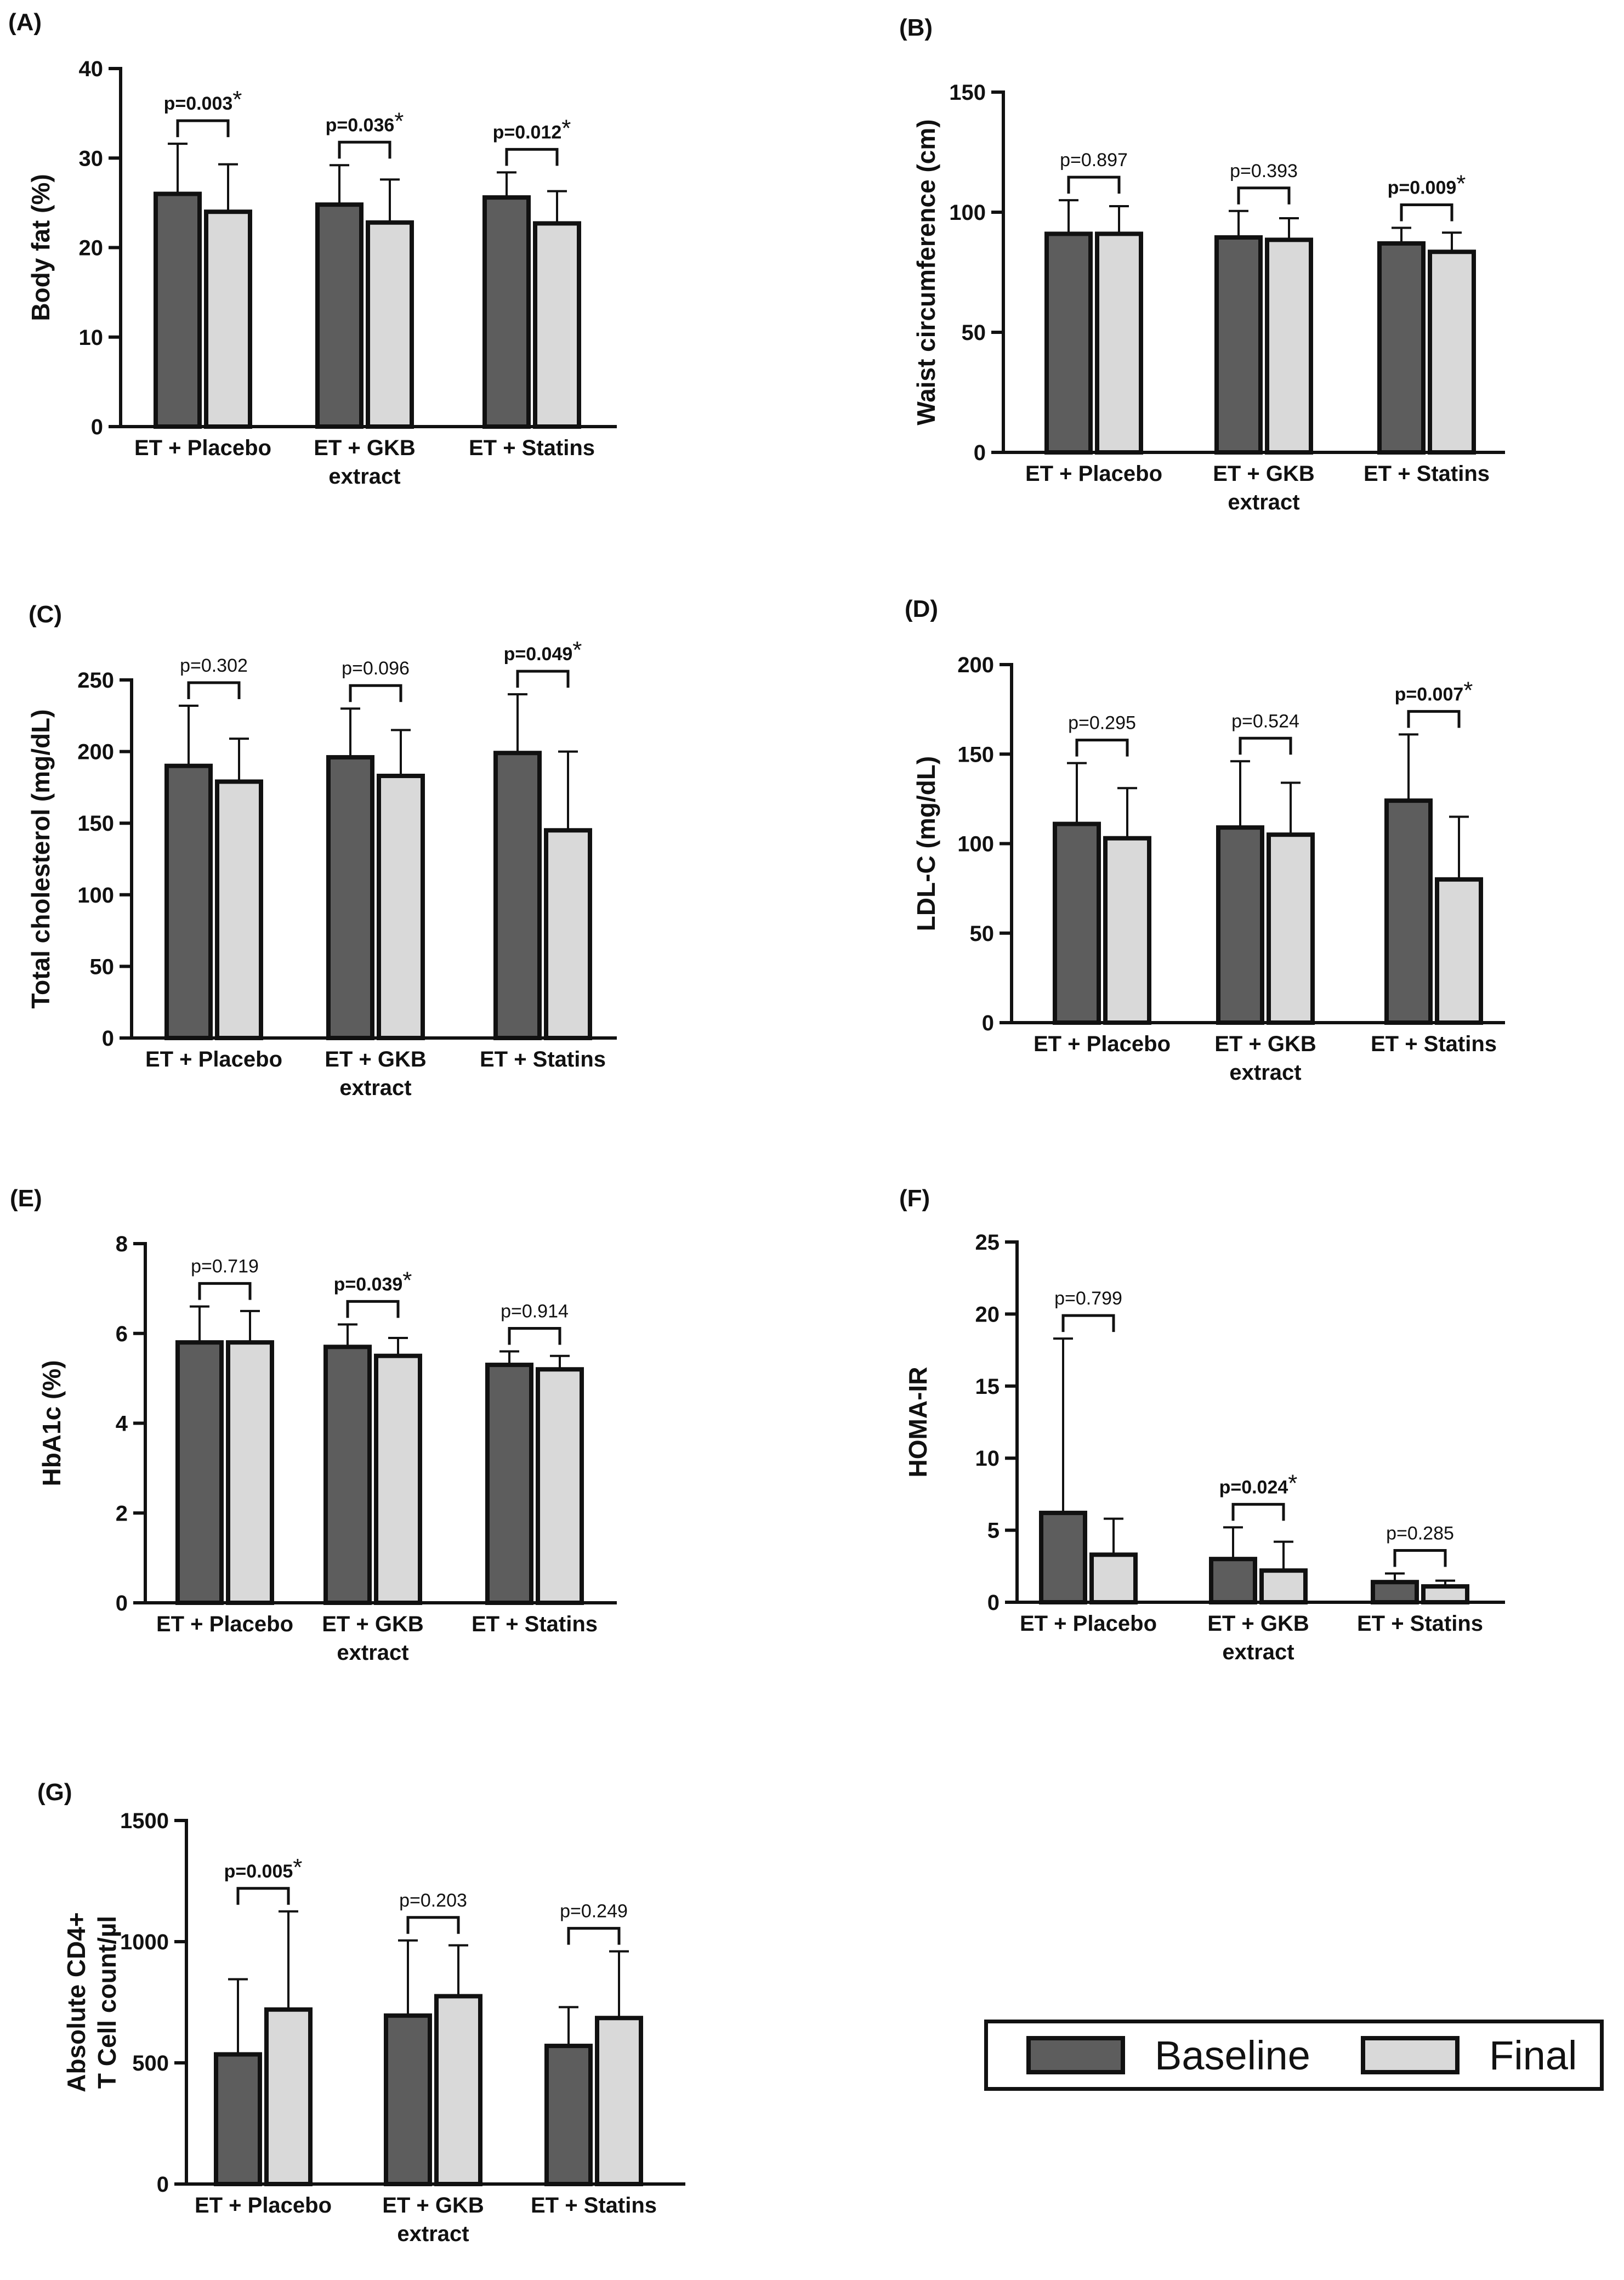  I want to click on panel-label: (F), so click(914, 1198).